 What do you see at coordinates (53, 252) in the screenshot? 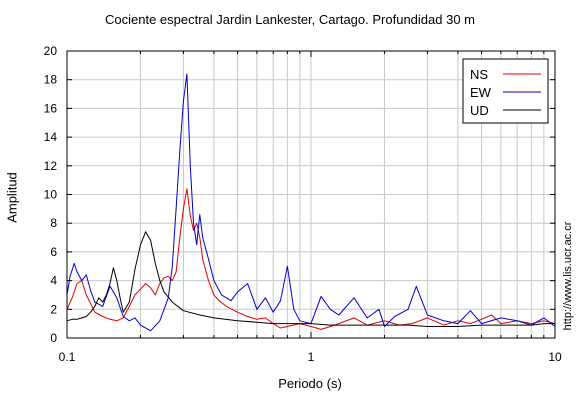
I see `y-tick-label: 6` at bounding box center [53, 252].